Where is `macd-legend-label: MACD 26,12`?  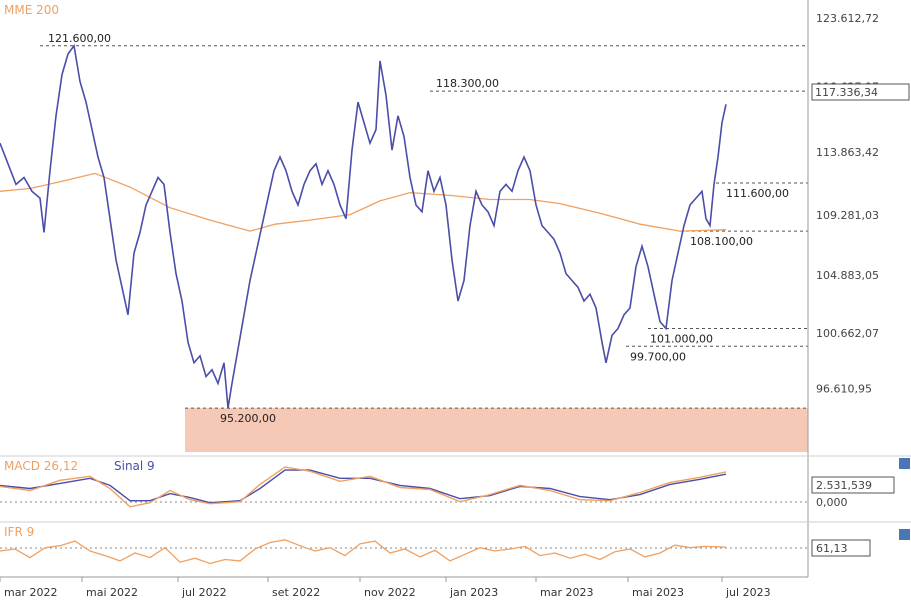 macd-legend-label: MACD 26,12 is located at coordinates (41, 466).